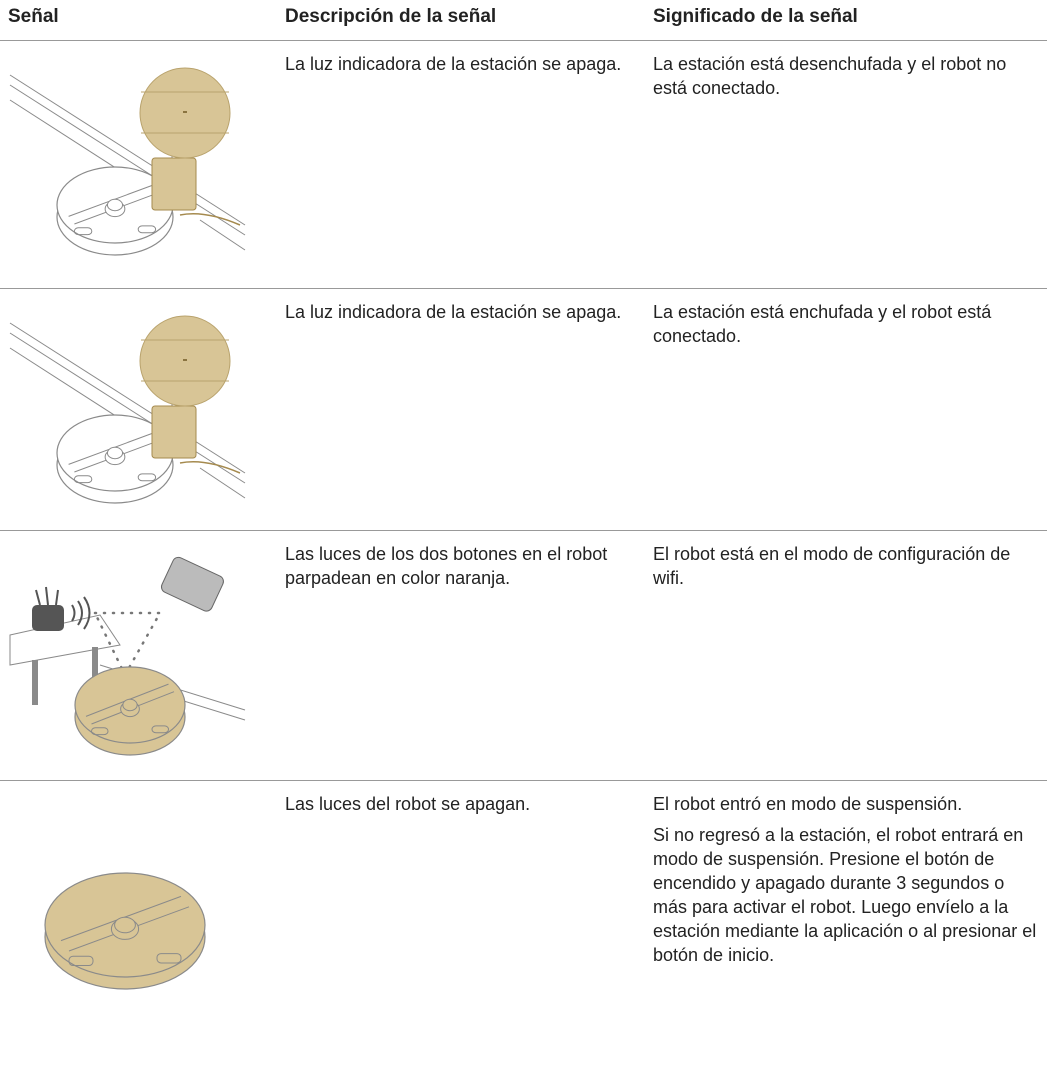 This screenshot has height=1070, width=1047. I want to click on meaning-text: El robot entró en modo de suspensión., so click(808, 804).